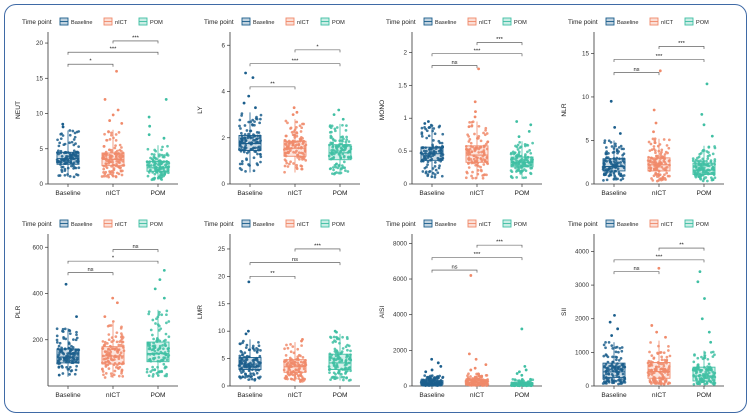 The height and width of the screenshot is (419, 753). Describe the element at coordinates (135, 247) in the screenshot. I see `significance-label: ns` at that location.